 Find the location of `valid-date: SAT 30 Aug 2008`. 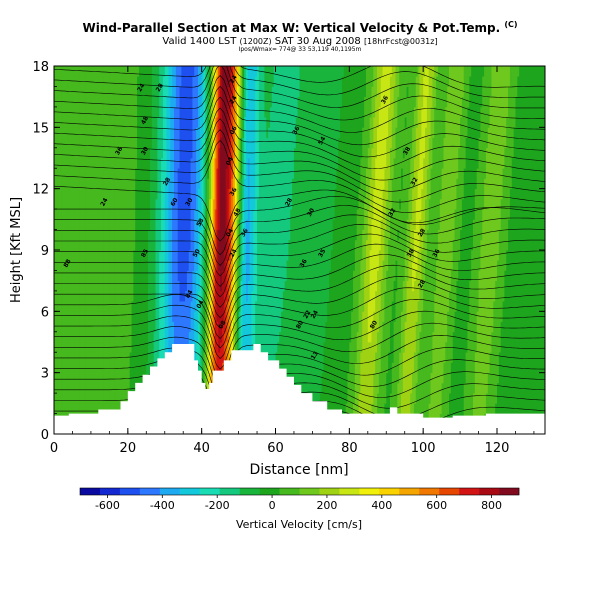

valid-date: SAT 30 Aug 2008 is located at coordinates (317, 41).